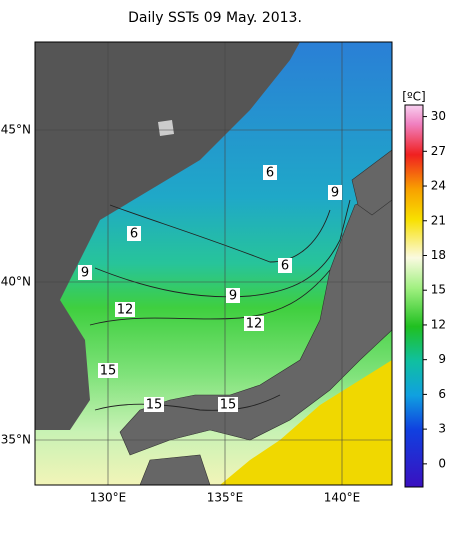 Image resolution: width=450 pixels, height=534 pixels. What do you see at coordinates (442, 394) in the screenshot?
I see `colorbar-tick-label: 6` at bounding box center [442, 394].